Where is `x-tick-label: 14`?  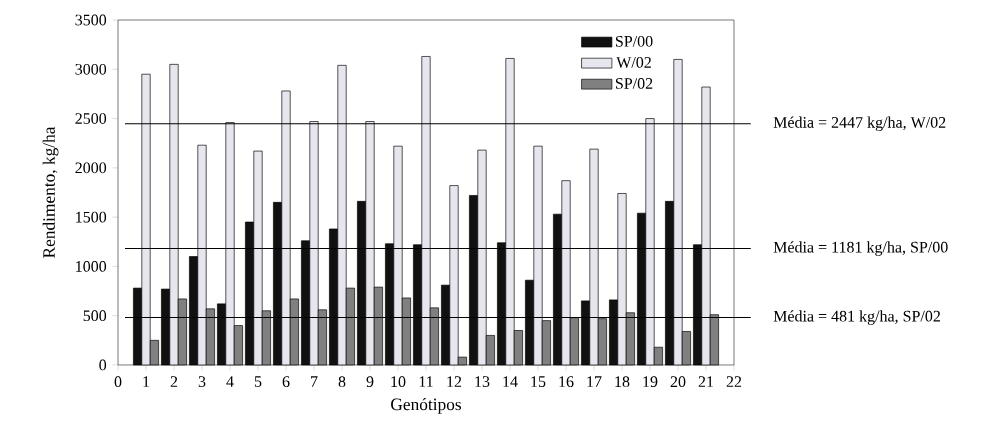
x-tick-label: 14 is located at coordinates (510, 381).